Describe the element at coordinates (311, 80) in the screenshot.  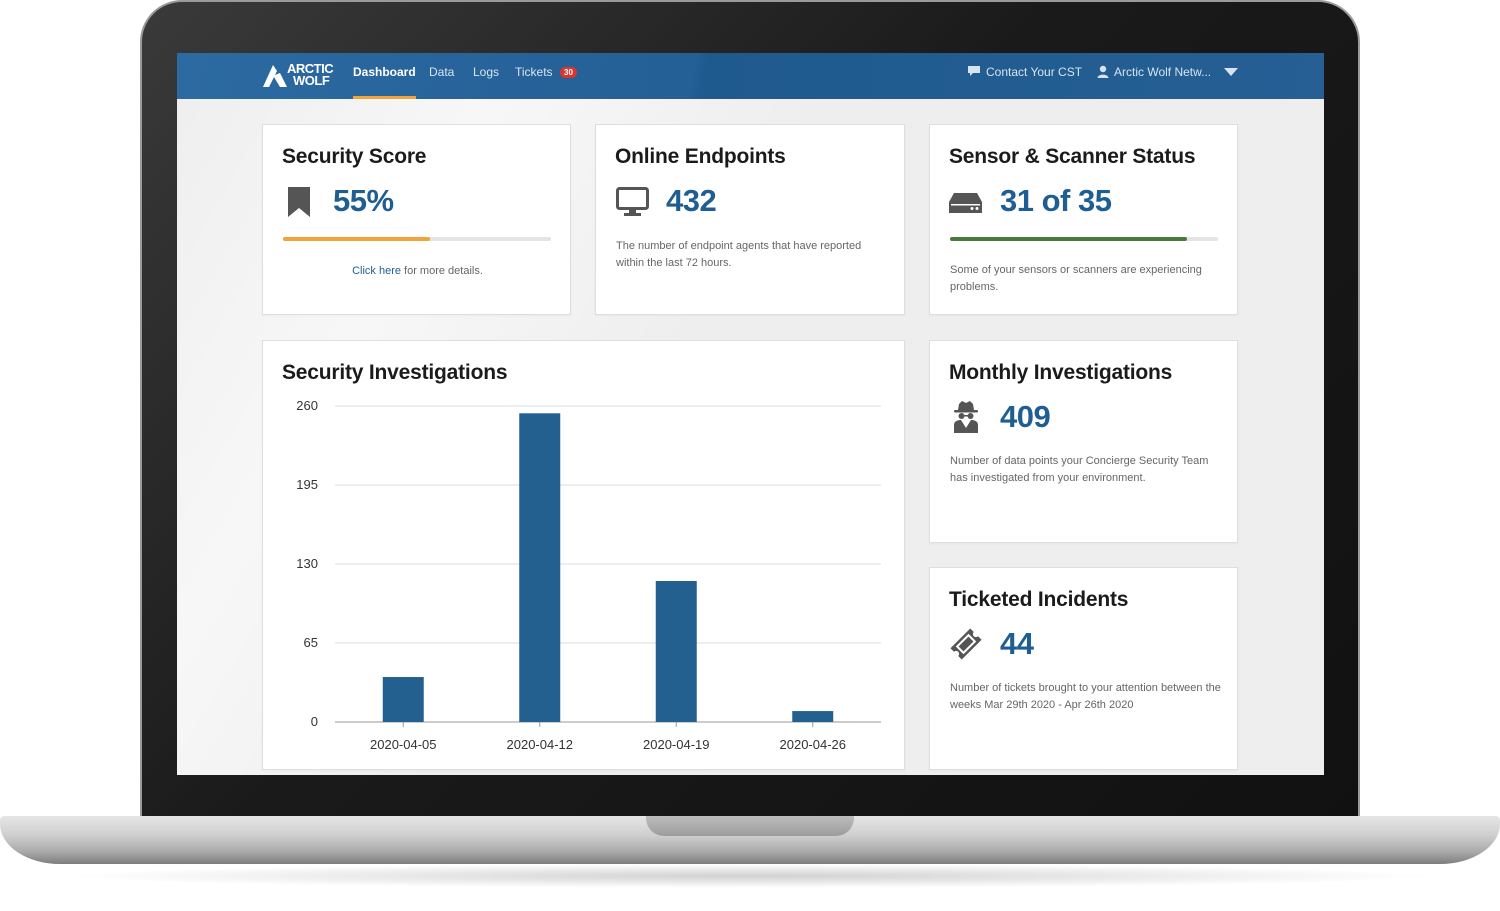
I see `logo-line-2: WOLF` at that location.